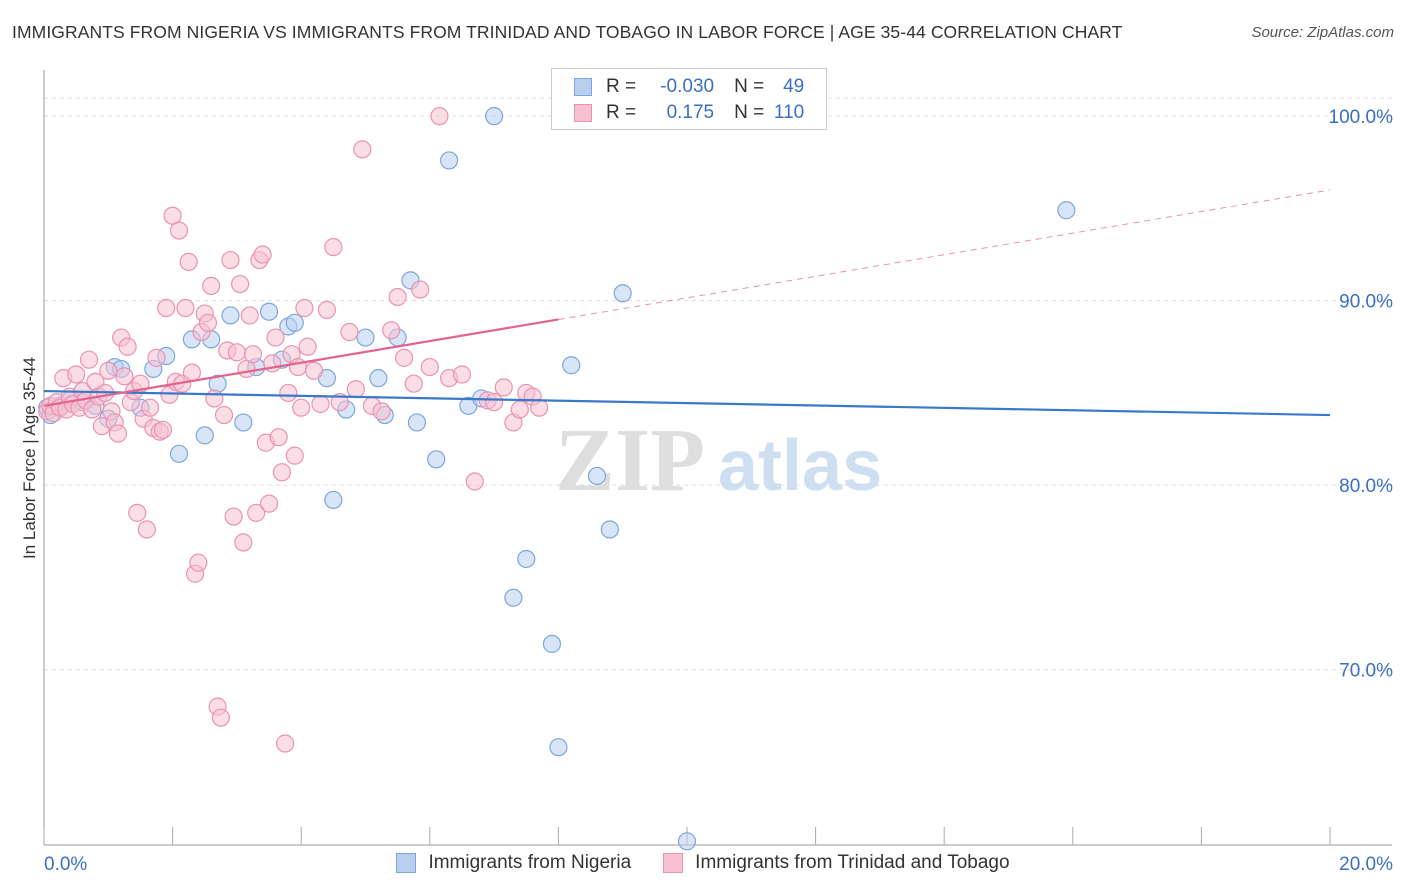  I want to click on legend-item-trinidad: Immigrants from Trinidad and Tobago, so click(836, 863).